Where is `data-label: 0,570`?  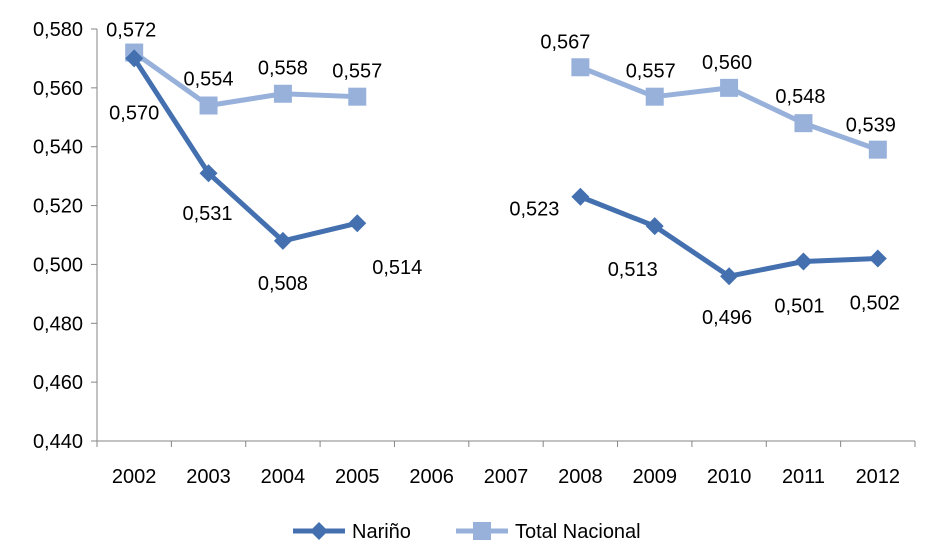 data-label: 0,570 is located at coordinates (134, 113).